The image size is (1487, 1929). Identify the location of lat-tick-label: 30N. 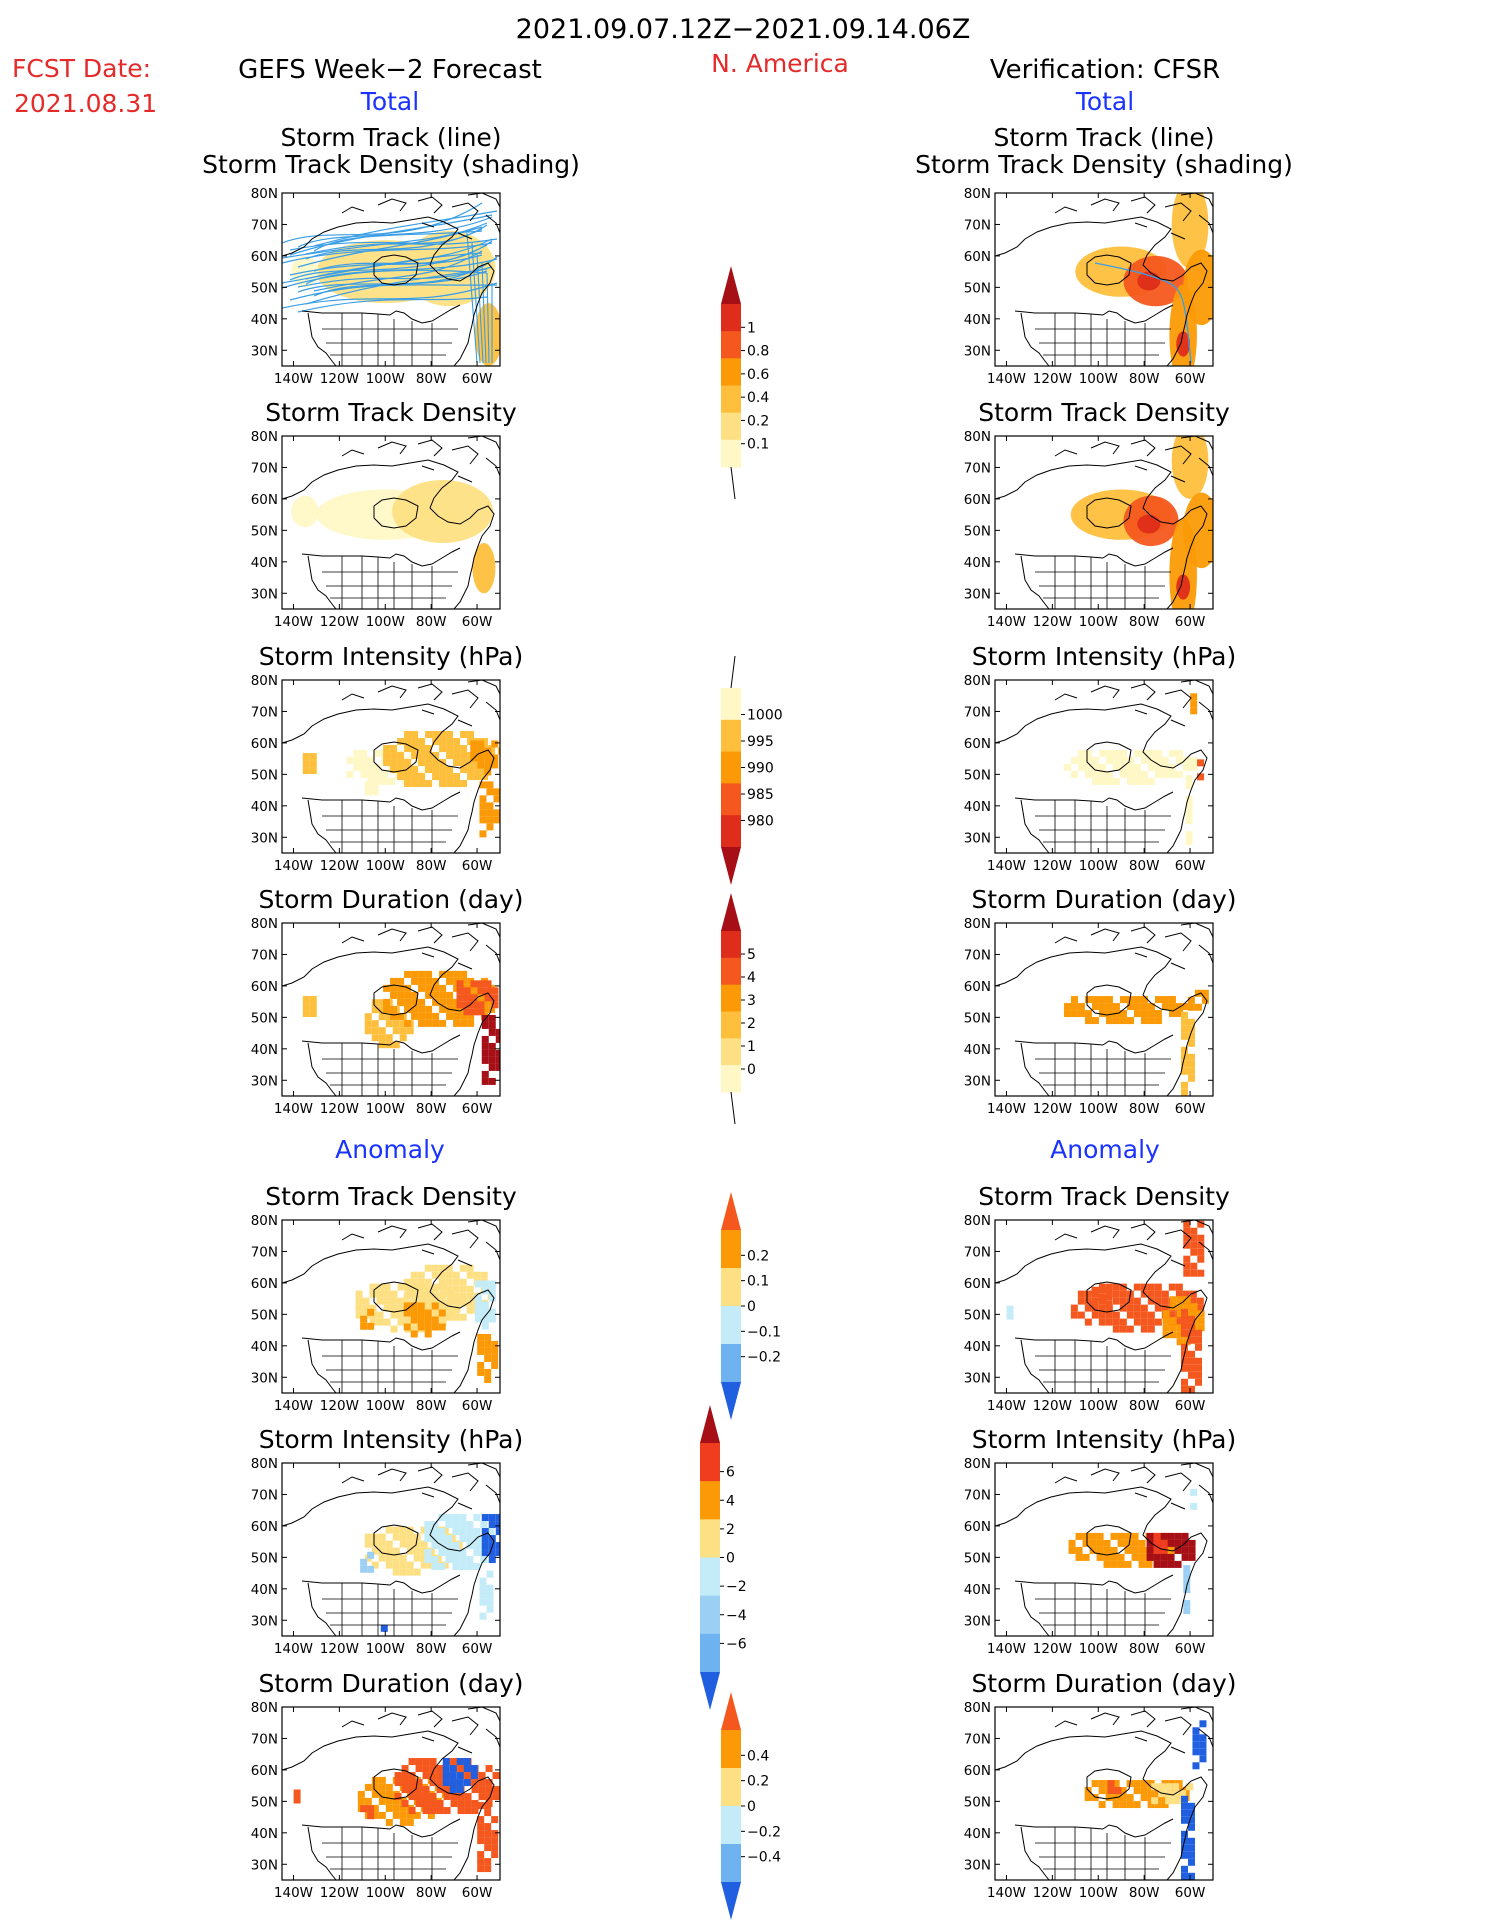
(977, 1378).